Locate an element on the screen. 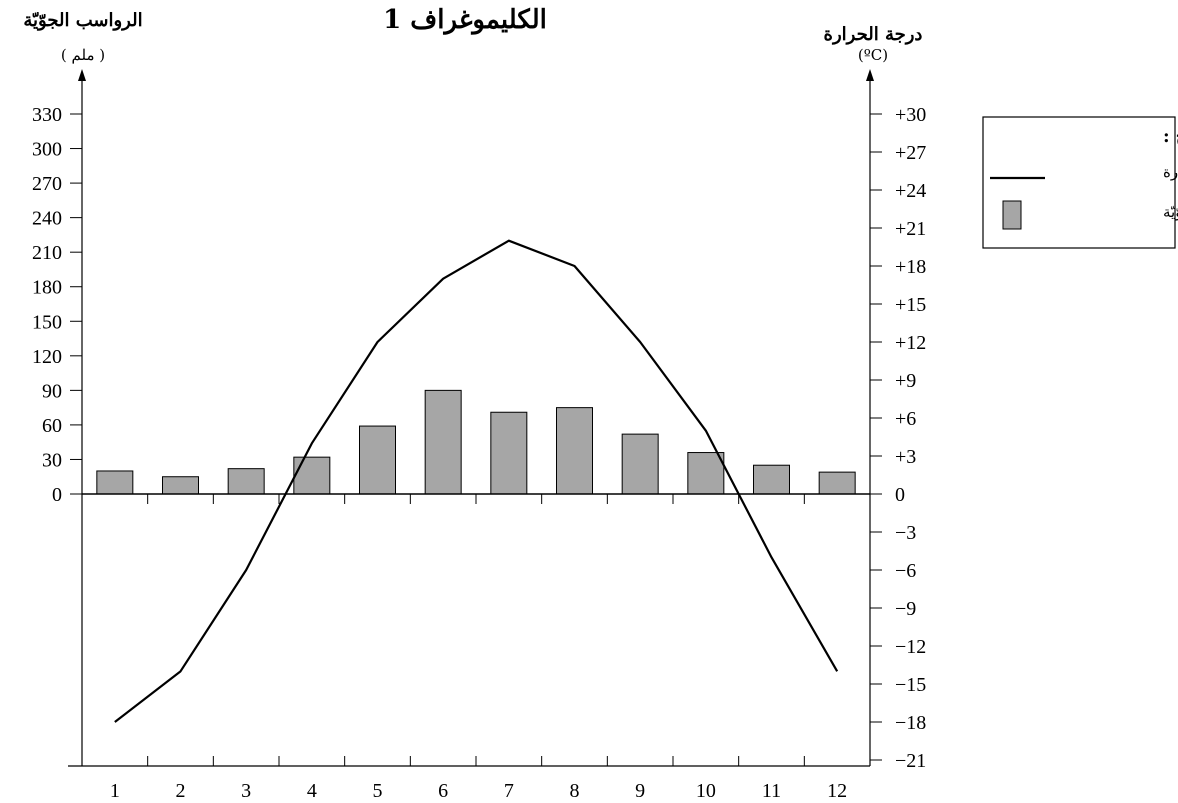 Image resolution: width=1178 pixels, height=803 pixels. temp-tick-label: −6 is located at coordinates (905, 571).